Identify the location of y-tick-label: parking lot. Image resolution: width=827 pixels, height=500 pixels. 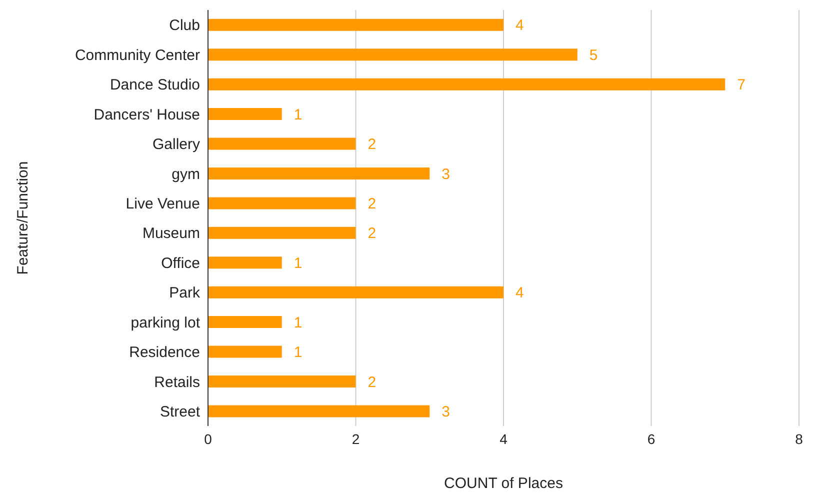
(165, 323).